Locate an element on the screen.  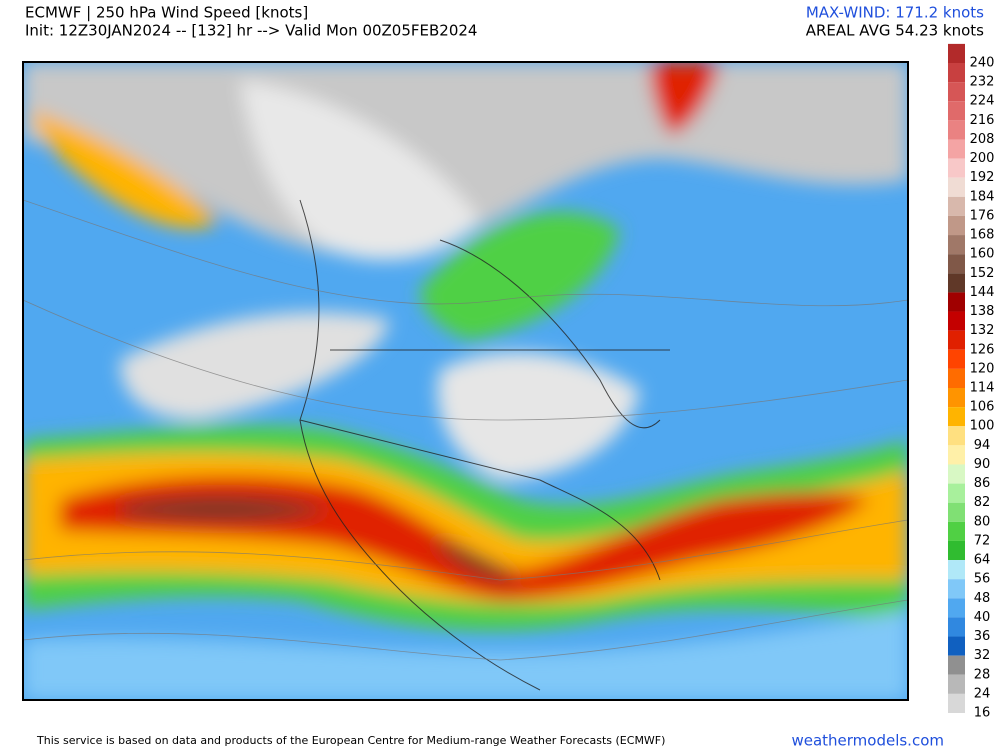
colorbar-label: 126 is located at coordinates (982, 349).